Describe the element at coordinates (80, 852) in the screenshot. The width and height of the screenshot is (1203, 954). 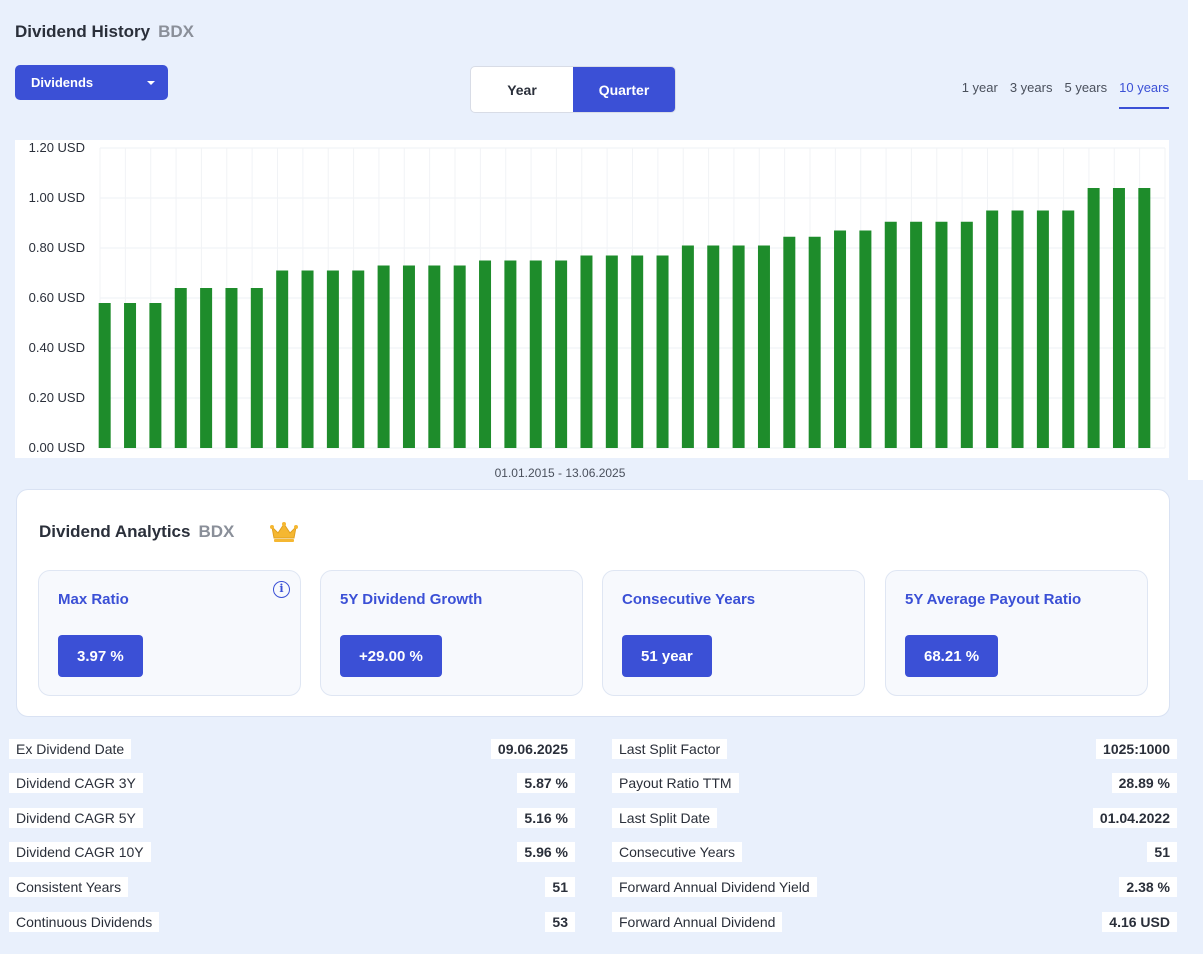
I see `stat-label: Dividend CAGR 10Y` at that location.